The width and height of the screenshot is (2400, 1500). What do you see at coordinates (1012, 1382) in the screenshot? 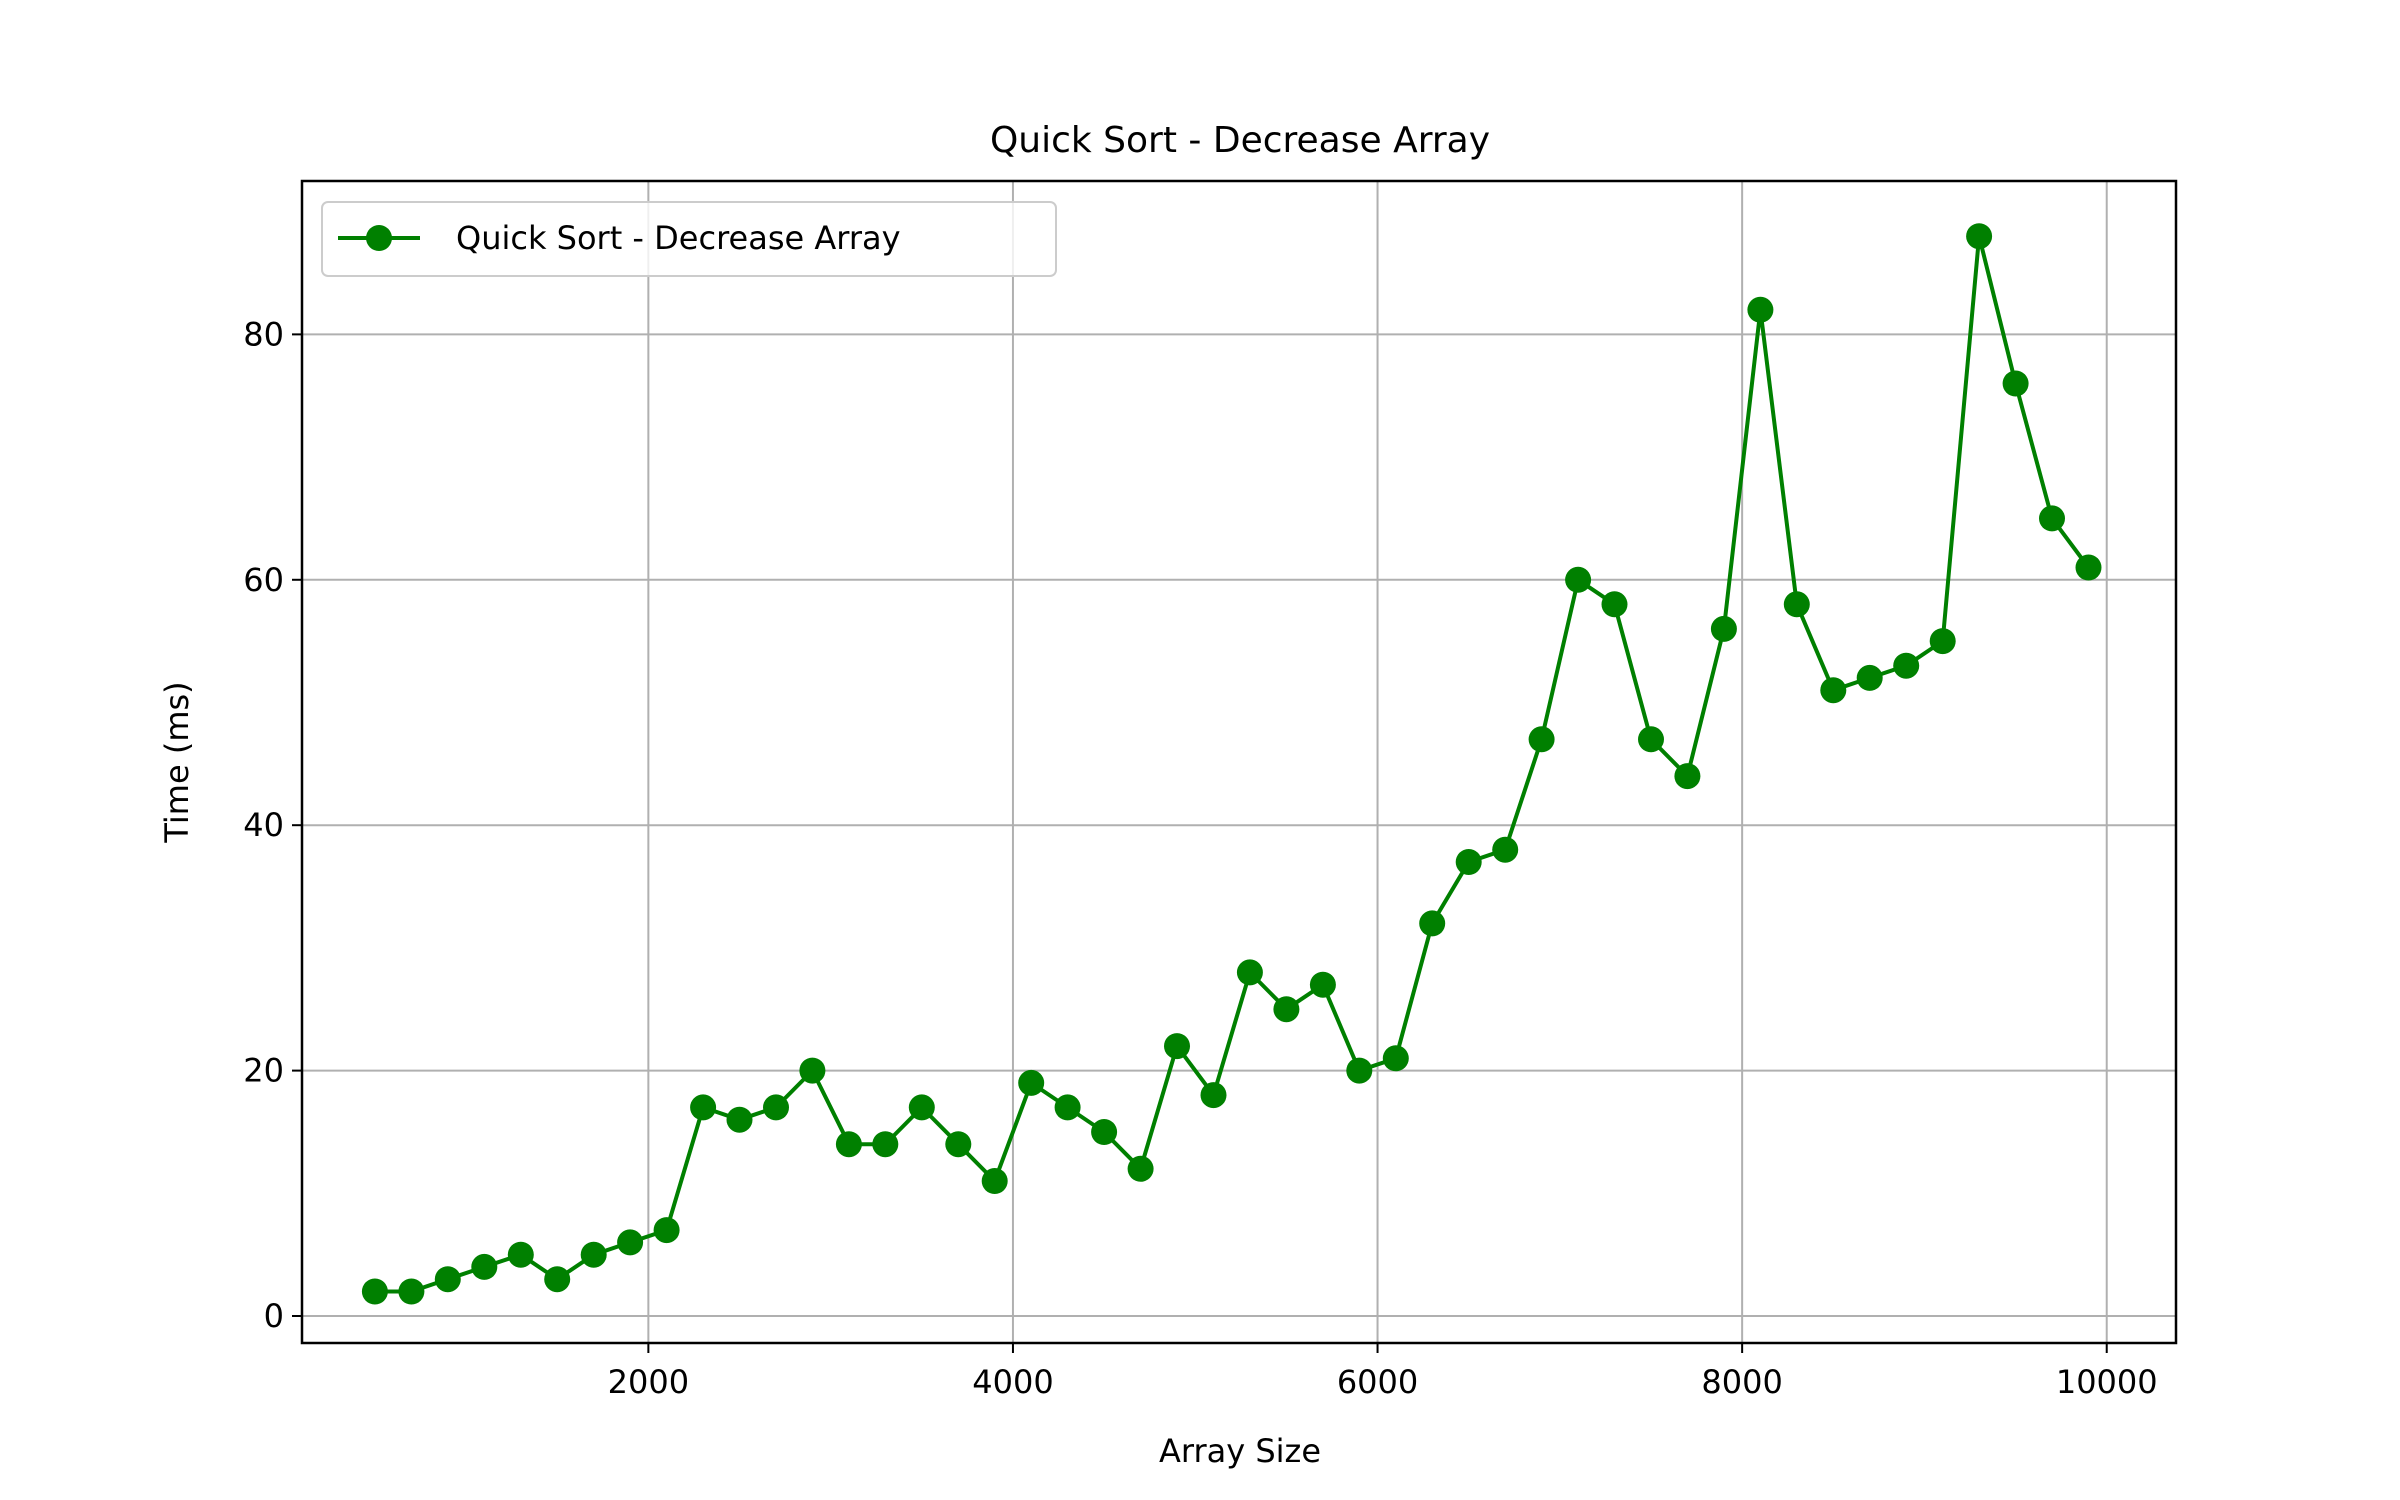
I see `x-tick-label: 4000` at bounding box center [1012, 1382].